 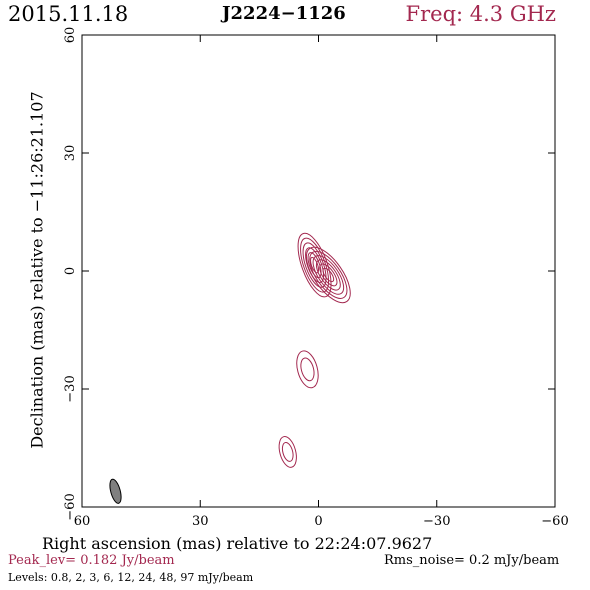 What do you see at coordinates (514, 560) in the screenshot?
I see `rms-value: 0.2 mJy/beam` at bounding box center [514, 560].